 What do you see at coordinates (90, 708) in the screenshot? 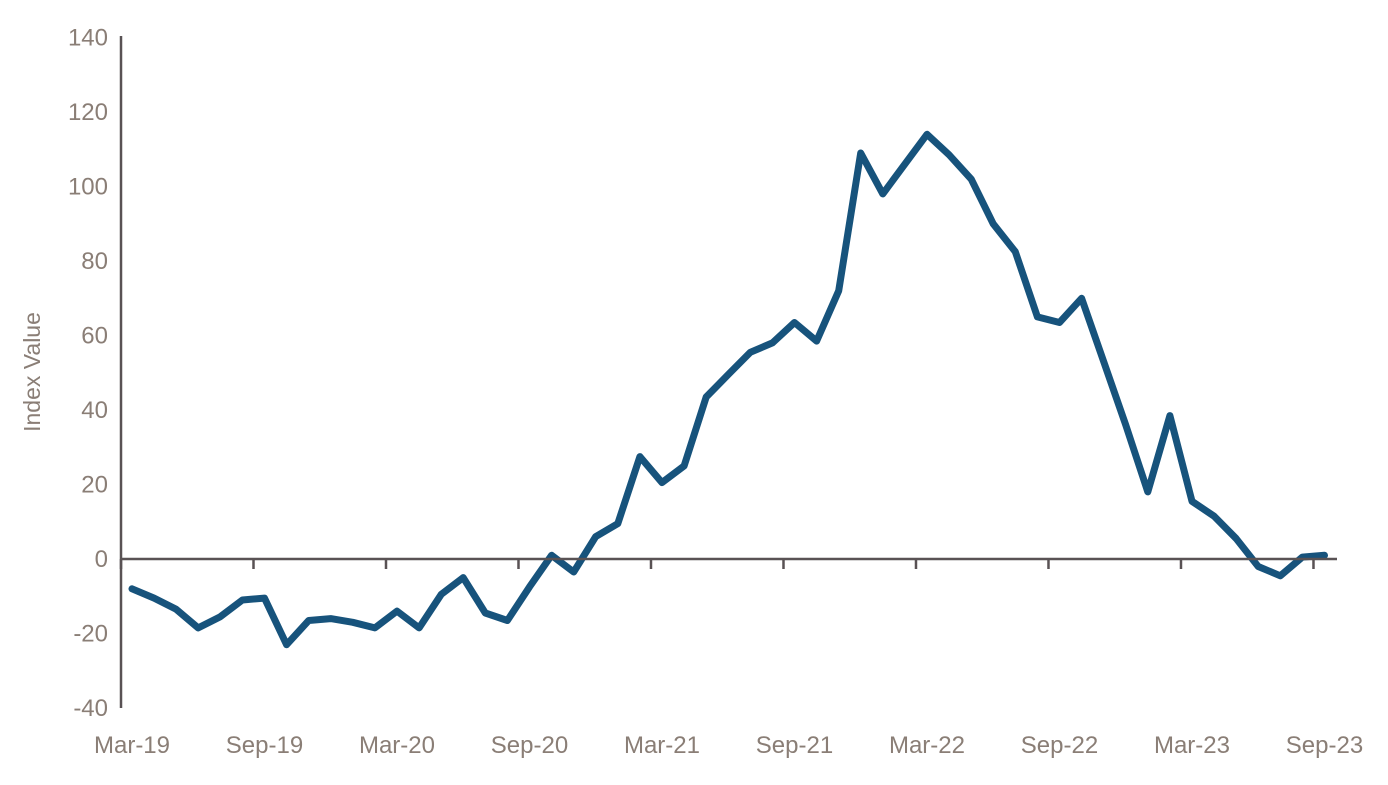
I see `y-tick-label: -40` at bounding box center [90, 708].